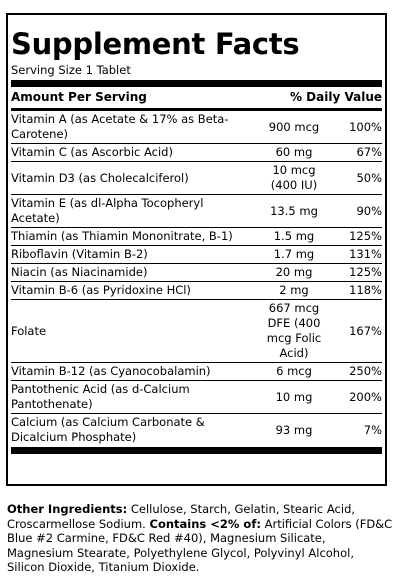 This screenshot has height=586, width=400. What do you see at coordinates (294, 429) in the screenshot?
I see `nutrient-amount: 93 mg` at bounding box center [294, 429].